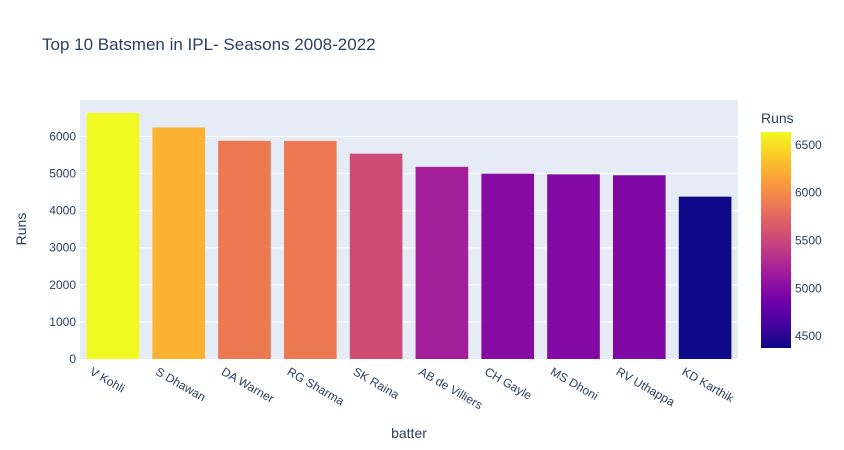 The image size is (844, 450). What do you see at coordinates (574, 383) in the screenshot?
I see `x-tick-label: MS Dhoni` at bounding box center [574, 383].